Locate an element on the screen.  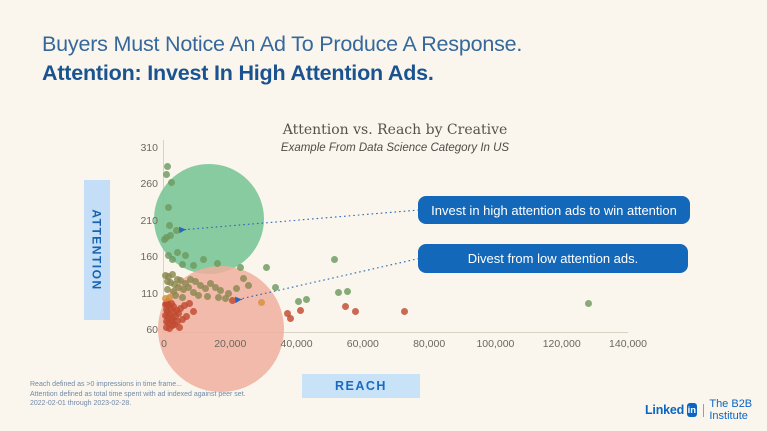
divest-callout: Divest from low attention ads. is located at coordinates (553, 258).